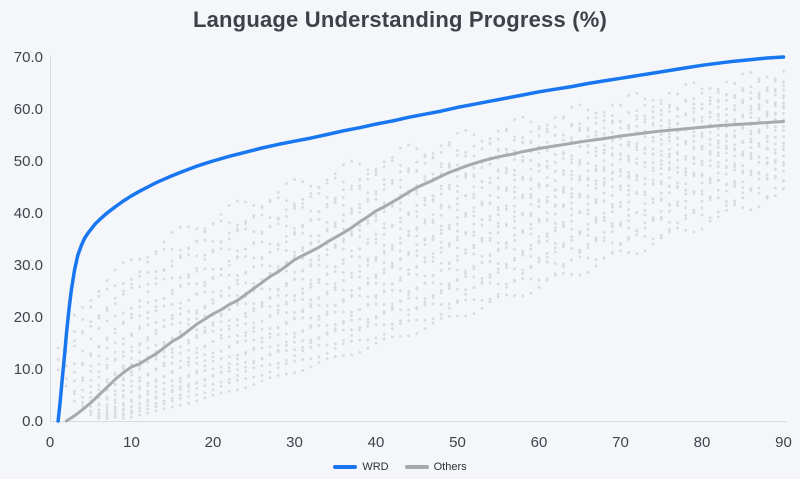 This screenshot has width=800, height=479. What do you see at coordinates (361, 467) in the screenshot?
I see `legend-item-wrd: WRD` at bounding box center [361, 467].